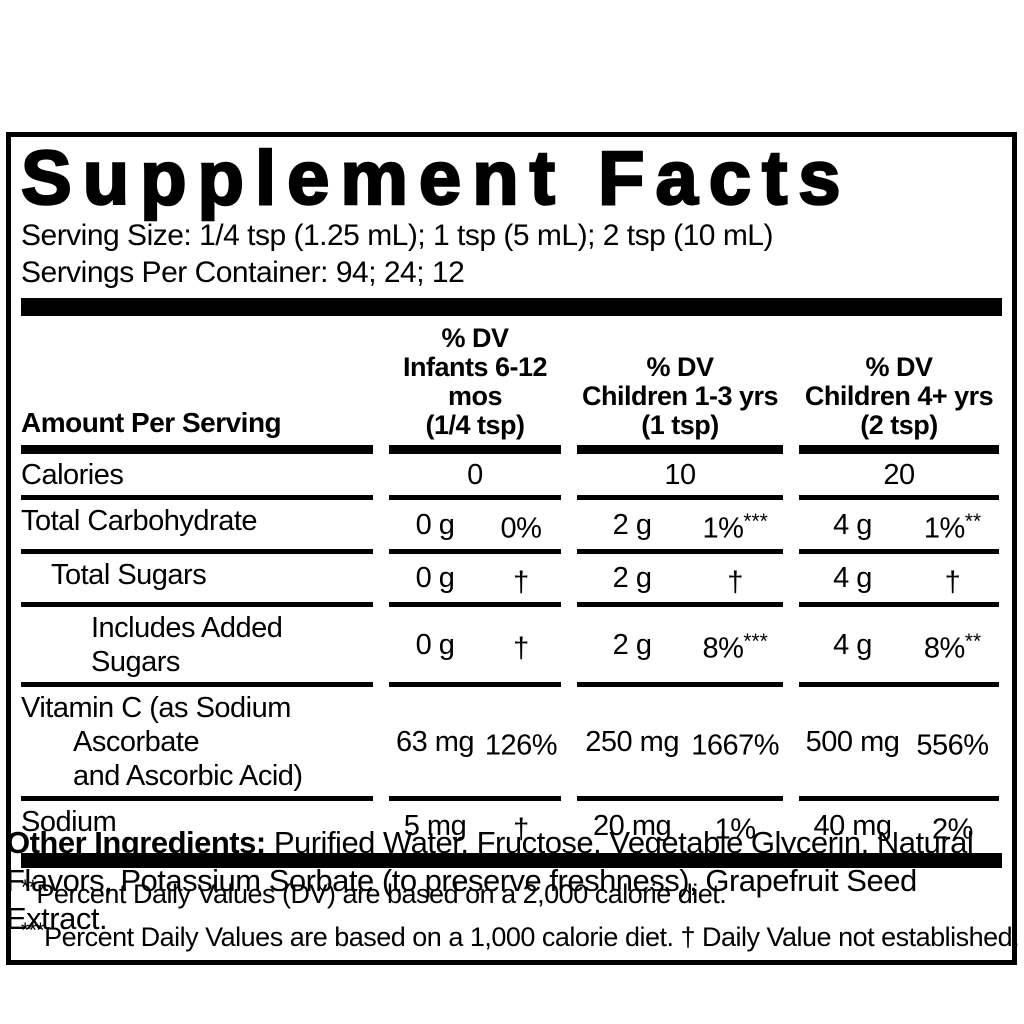 The width and height of the screenshot is (1024, 1024). I want to click on amount-value: 40 mg, so click(852, 826).